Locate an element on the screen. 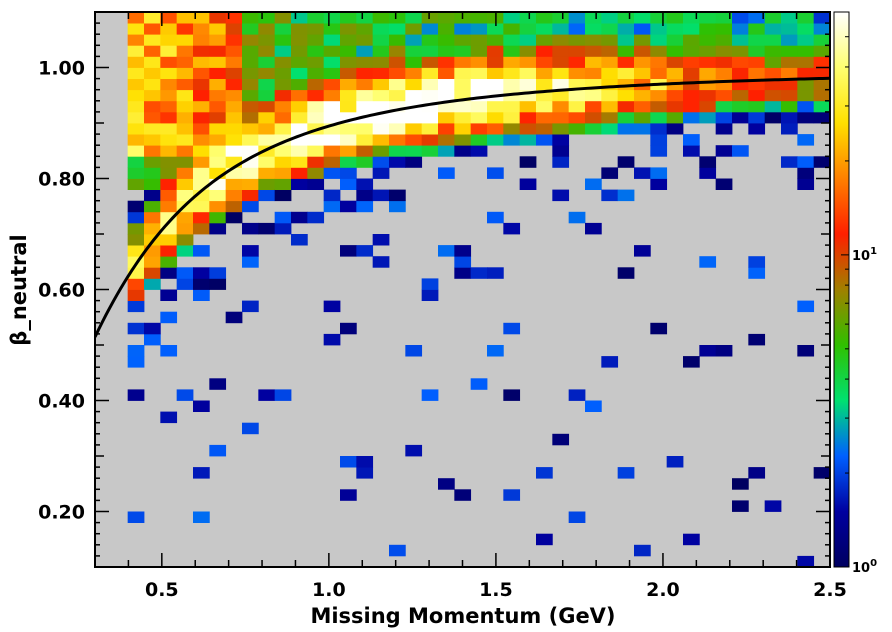 This screenshot has height=632, width=892. y-tick-label: 0.20 is located at coordinates (61, 513).